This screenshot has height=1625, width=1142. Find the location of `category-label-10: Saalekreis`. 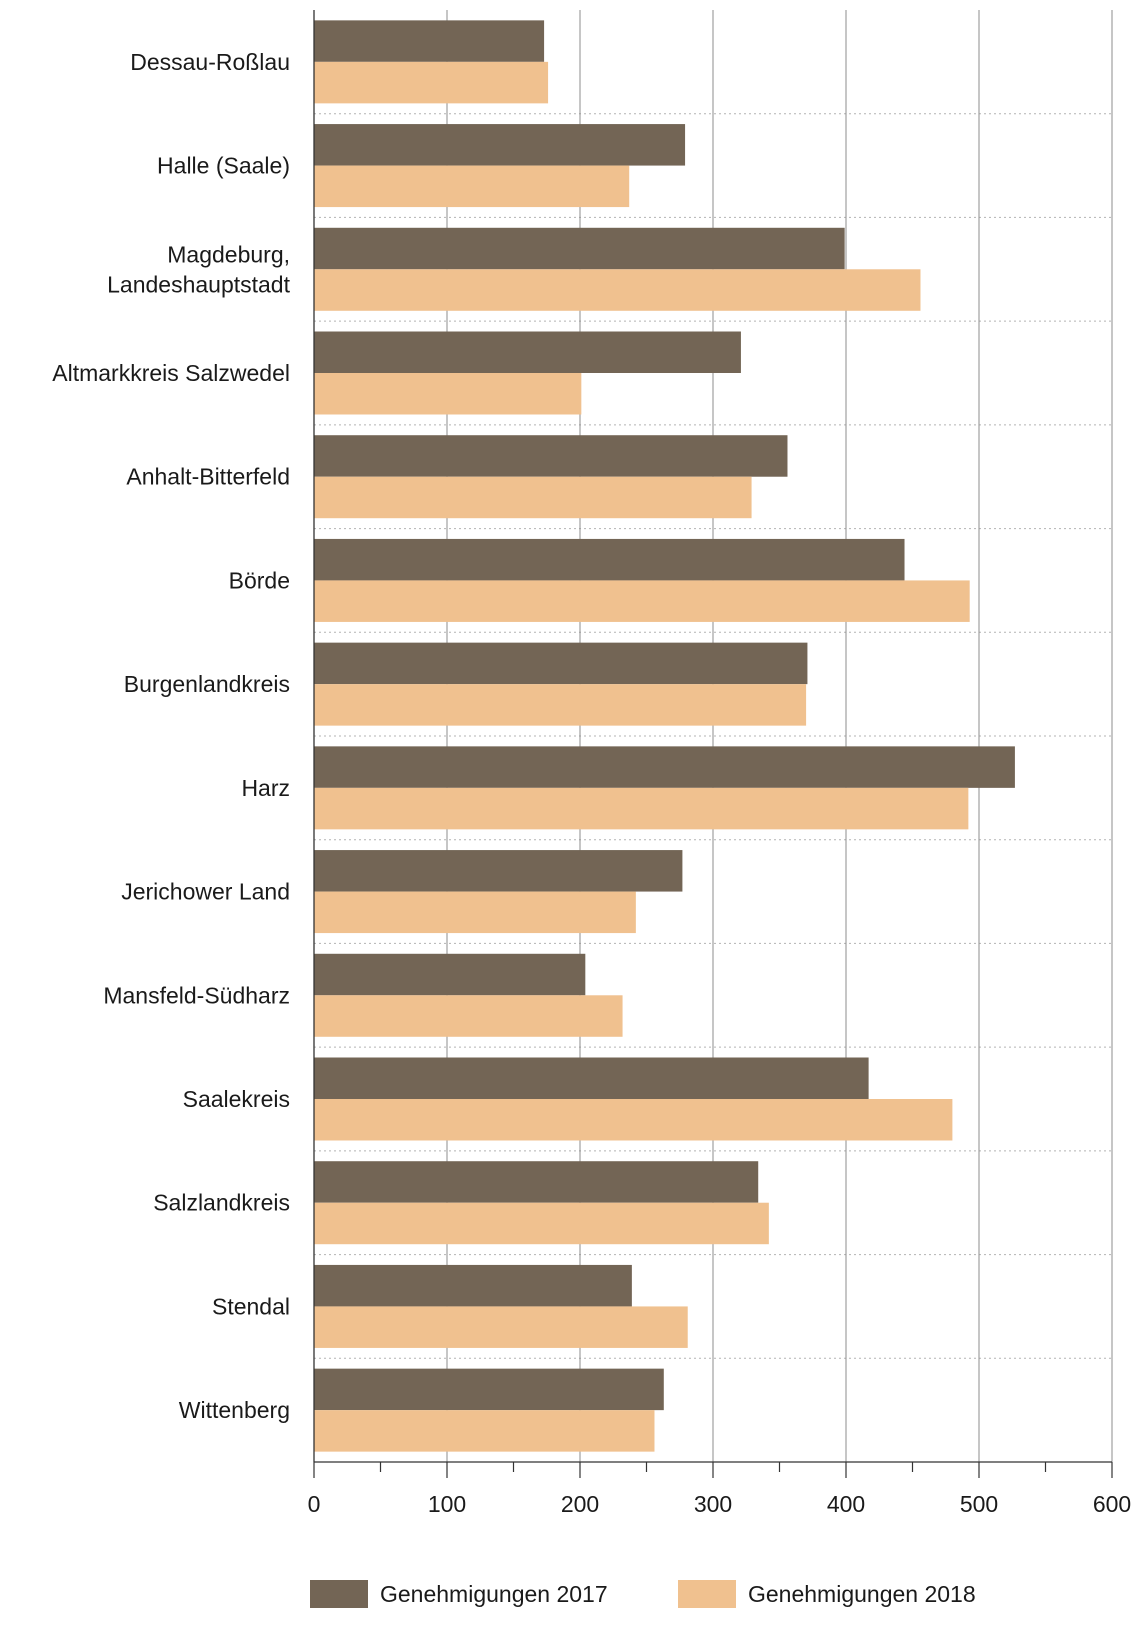

category-label-10: Saalekreis is located at coordinates (236, 1099).